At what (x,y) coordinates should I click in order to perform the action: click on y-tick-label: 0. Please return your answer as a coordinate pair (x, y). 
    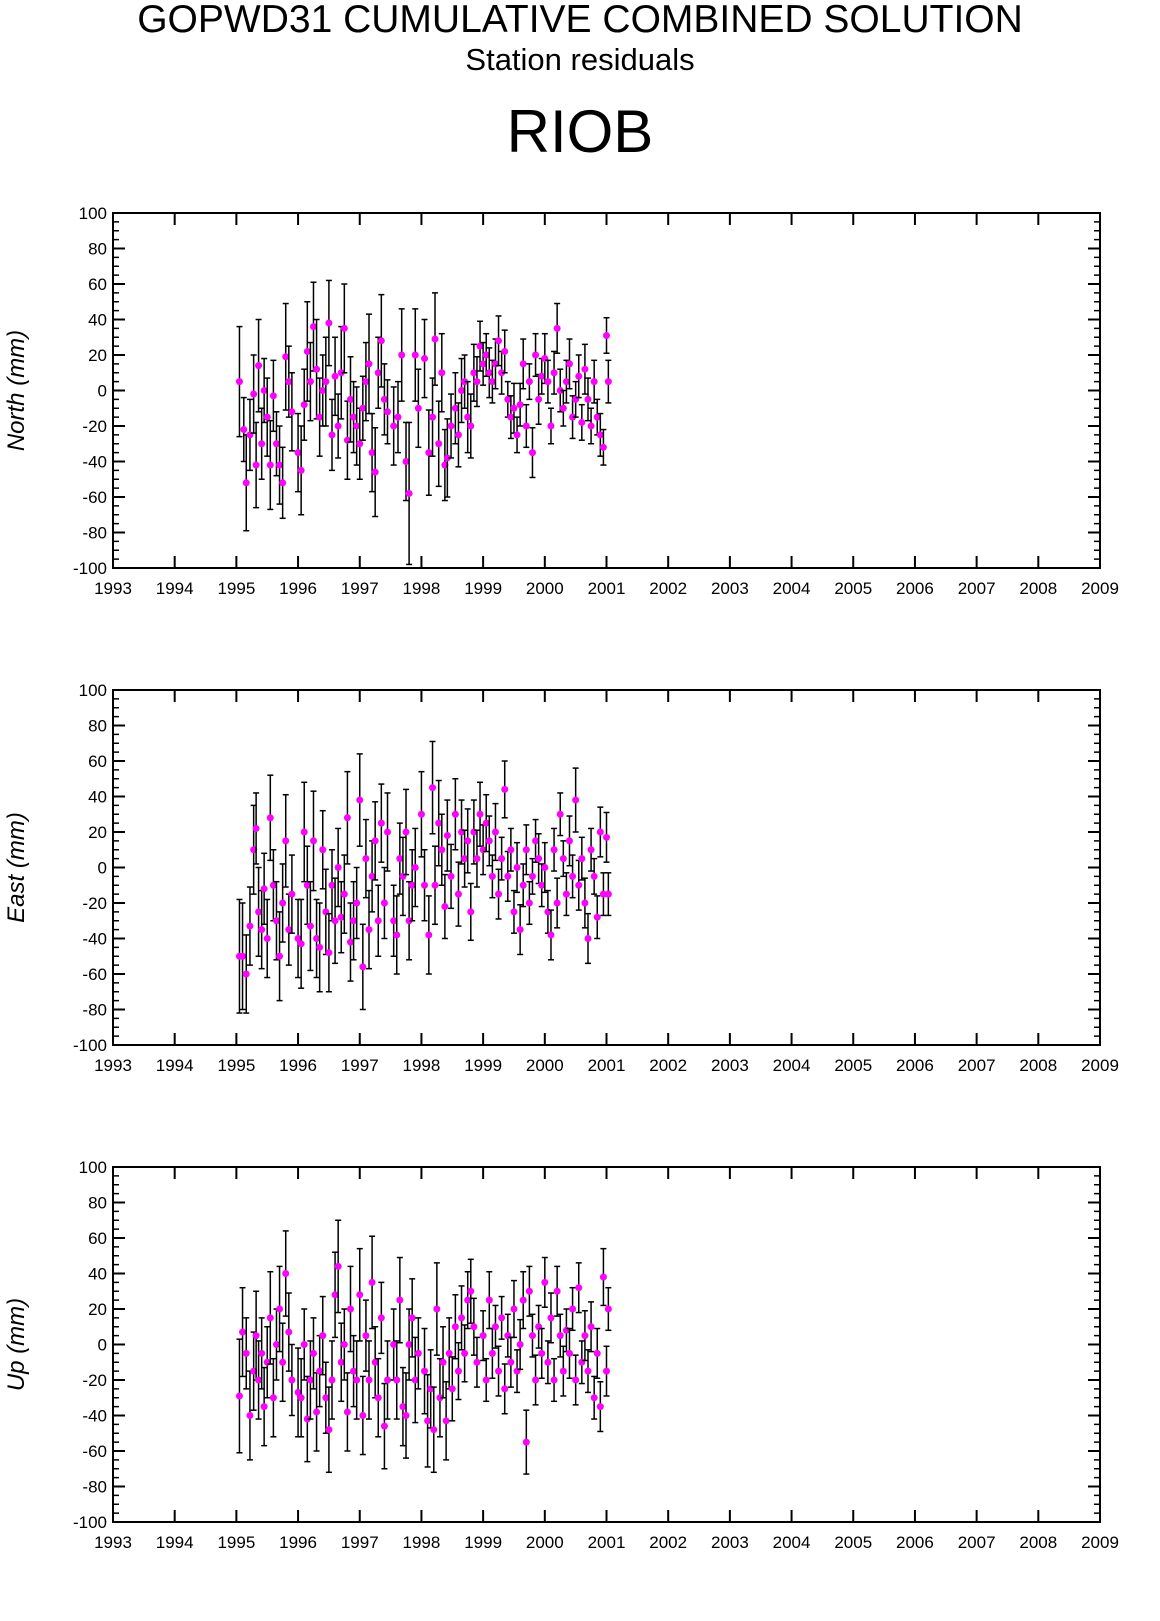
    Looking at the image, I should click on (102, 391).